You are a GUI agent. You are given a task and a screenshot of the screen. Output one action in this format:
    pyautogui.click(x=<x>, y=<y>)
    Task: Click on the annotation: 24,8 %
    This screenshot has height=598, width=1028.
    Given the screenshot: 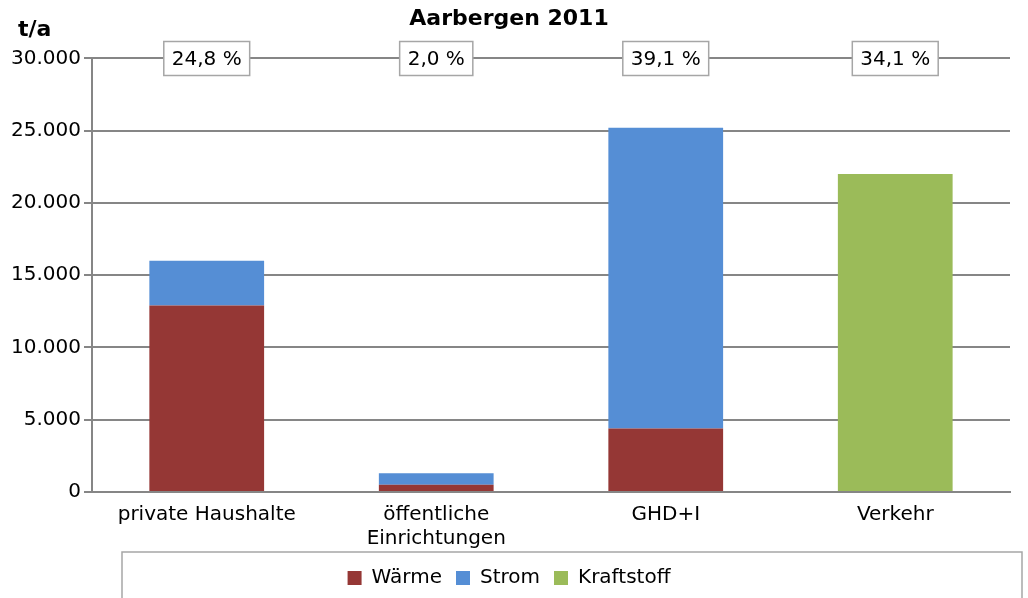 What is the action you would take?
    pyautogui.click(x=206, y=57)
    